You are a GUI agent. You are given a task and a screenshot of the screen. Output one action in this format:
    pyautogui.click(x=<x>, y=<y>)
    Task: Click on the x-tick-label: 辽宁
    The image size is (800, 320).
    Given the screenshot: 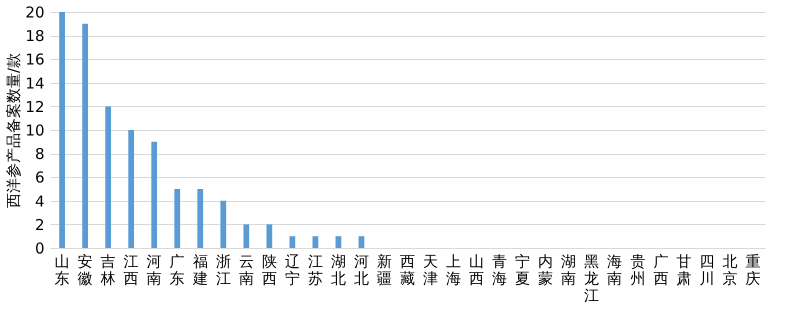 What is the action you would take?
    pyautogui.click(x=292, y=270)
    